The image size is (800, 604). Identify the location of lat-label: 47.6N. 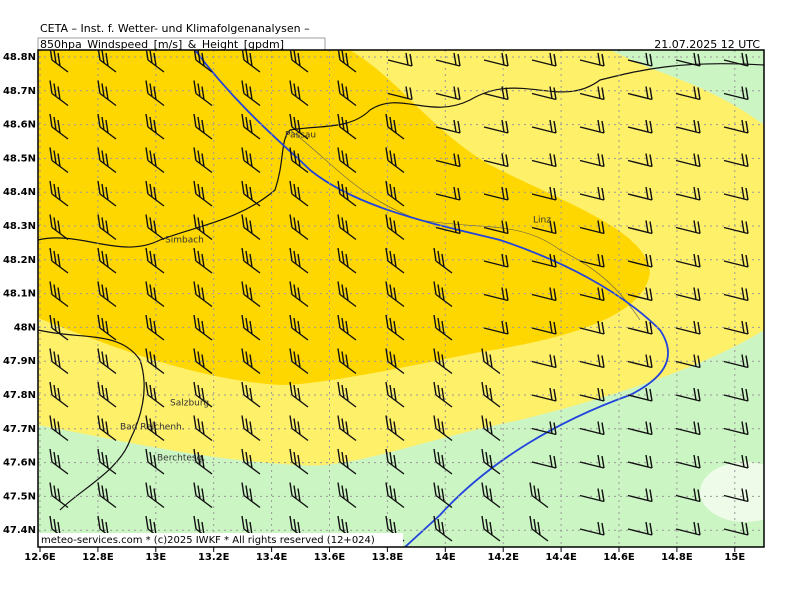
(19, 463).